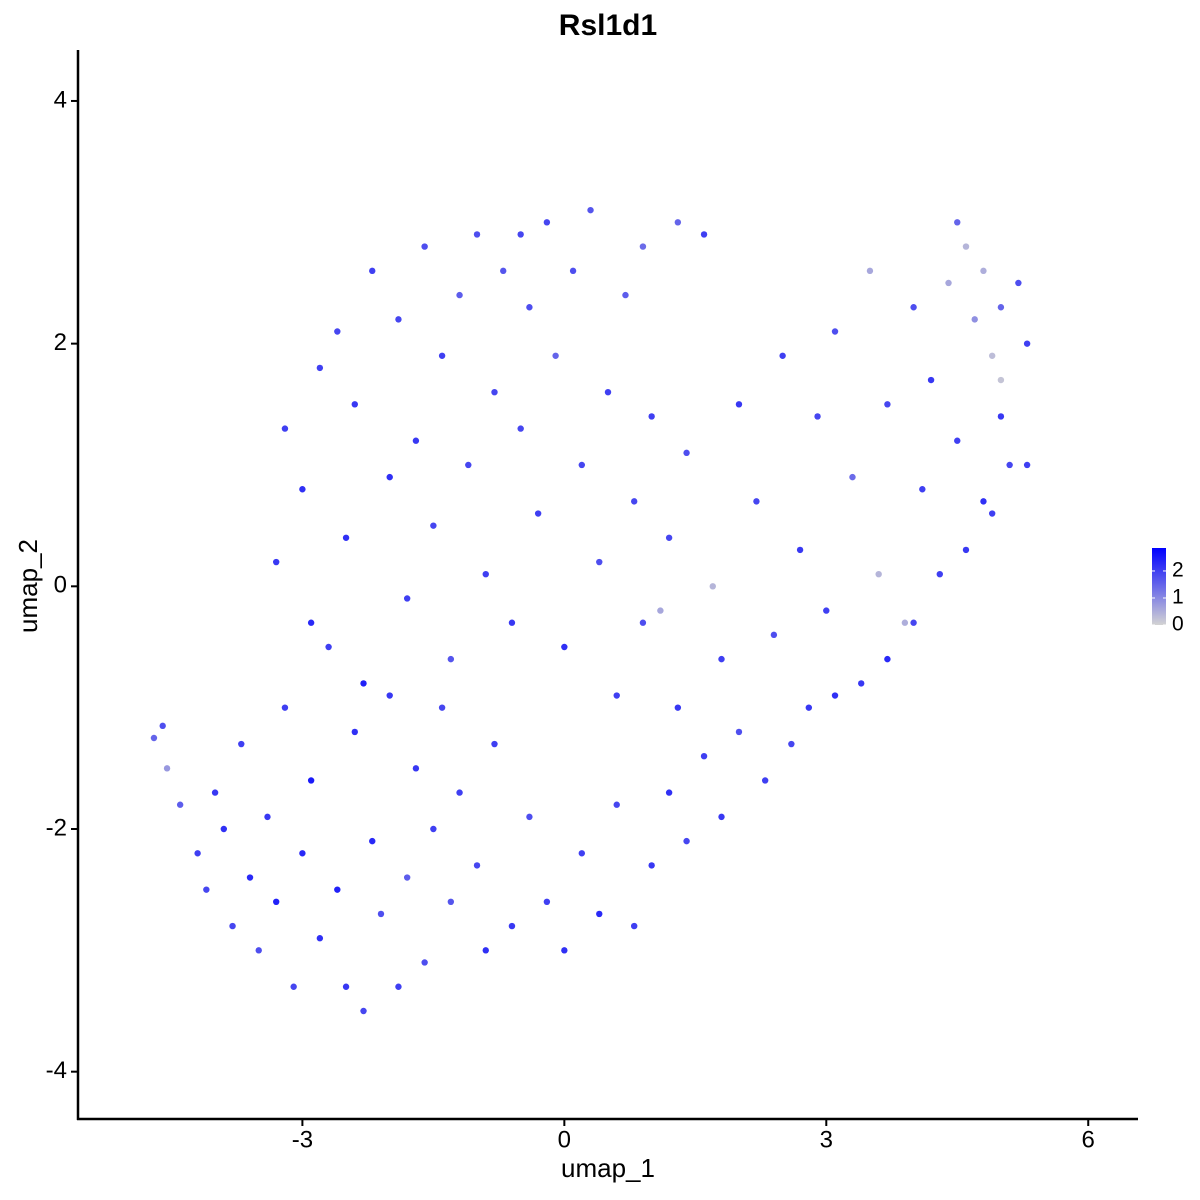 This screenshot has width=1200, height=1200. What do you see at coordinates (608, 1168) in the screenshot?
I see `x-axis-title: umap_1` at bounding box center [608, 1168].